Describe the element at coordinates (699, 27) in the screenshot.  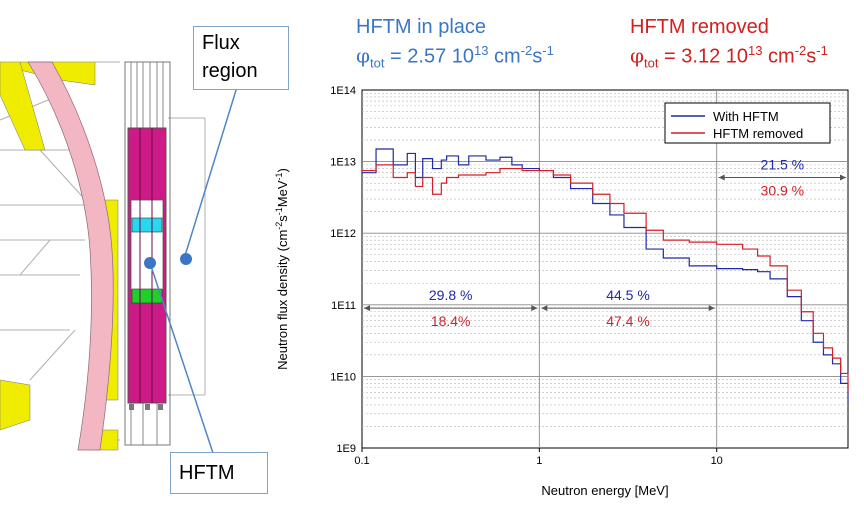
I see `header-removed-title: HFTM removed` at that location.